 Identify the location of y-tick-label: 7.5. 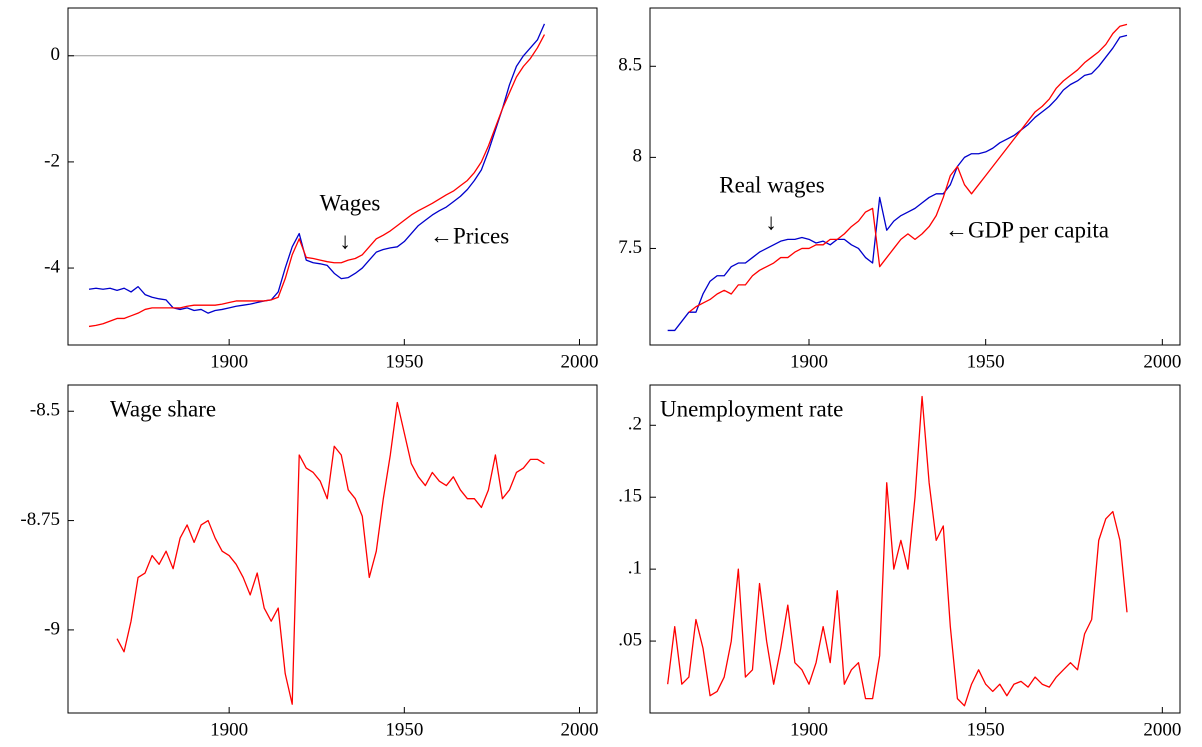
(630, 247).